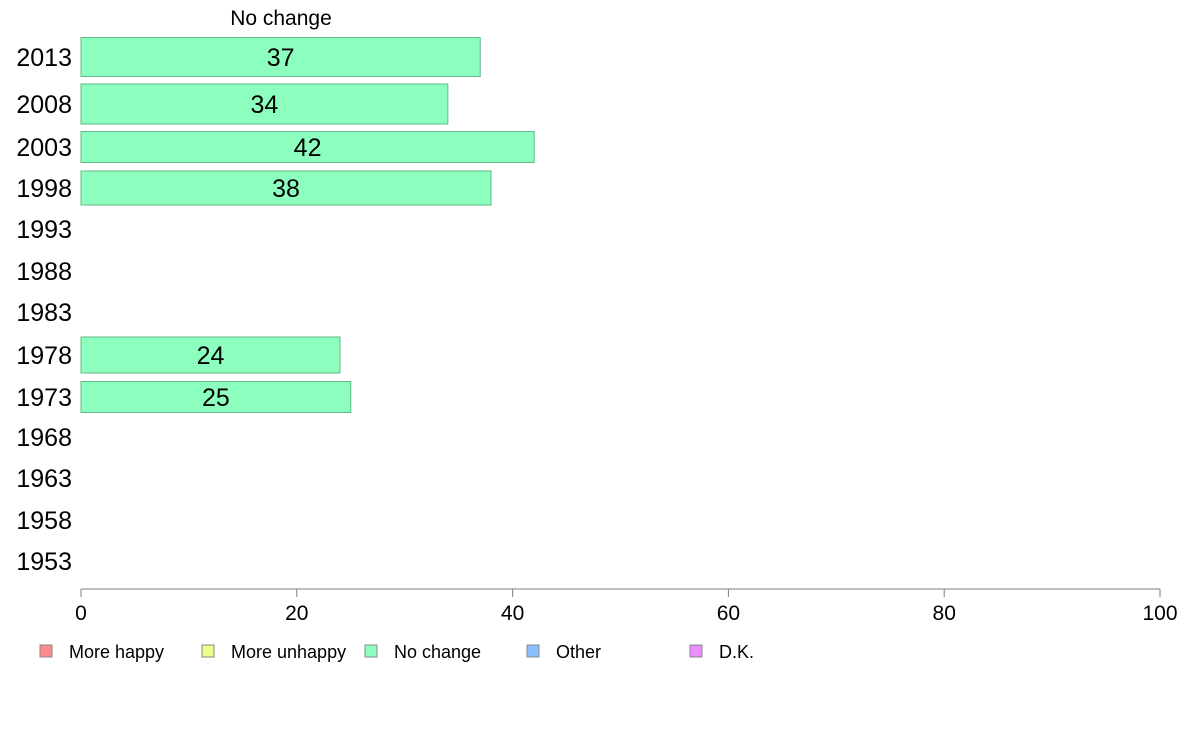 This screenshot has width=1188, height=736. What do you see at coordinates (81, 613) in the screenshot?
I see `x-tick-label: 0` at bounding box center [81, 613].